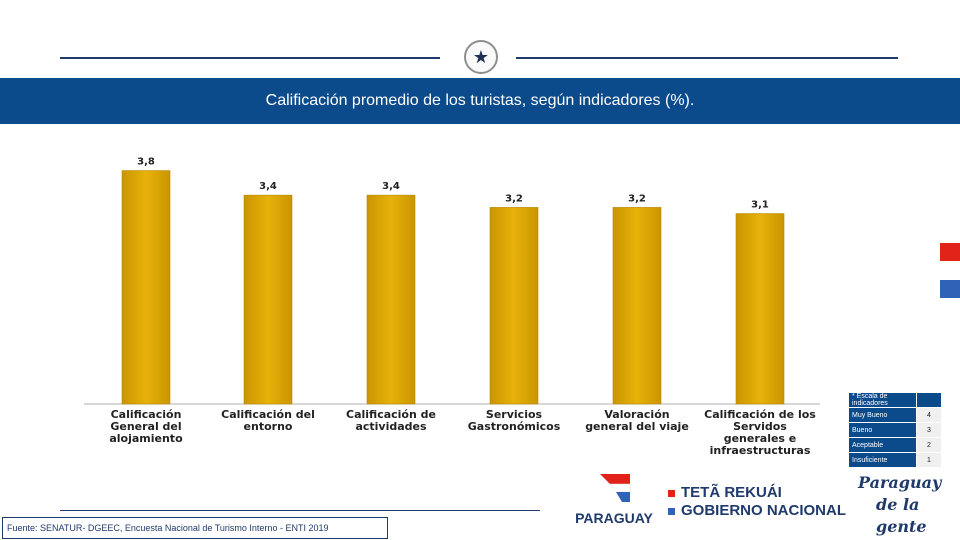 This screenshot has width=960, height=540. What do you see at coordinates (731, 492) in the screenshot?
I see `gob-line1: TETÃ REKUÁI` at bounding box center [731, 492].